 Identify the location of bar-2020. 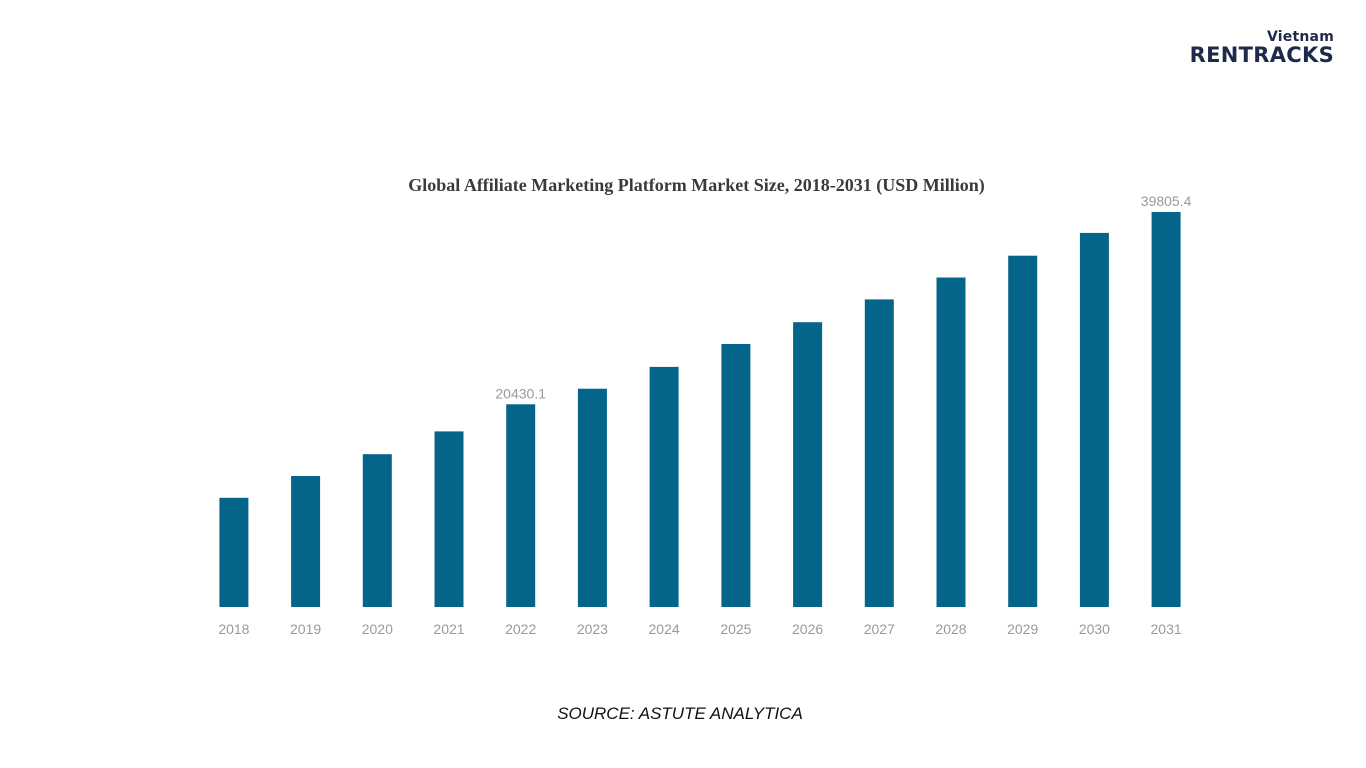
(377, 530).